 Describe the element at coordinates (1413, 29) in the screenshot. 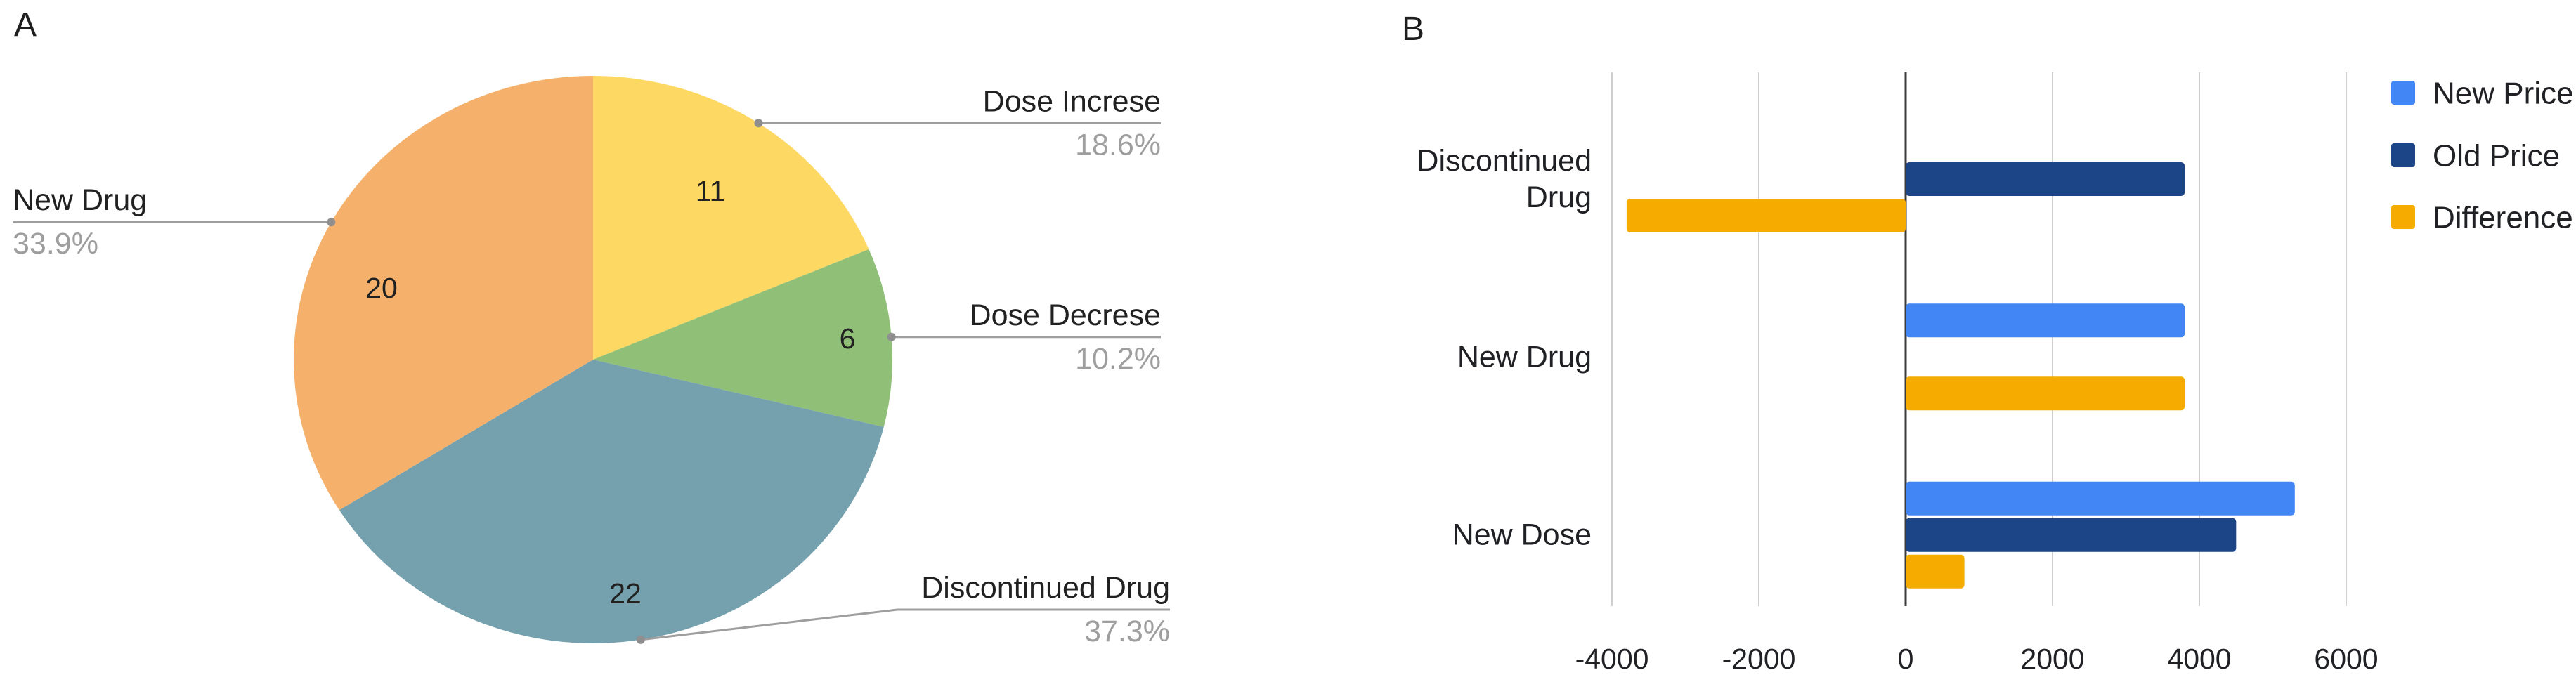

I see `panel-b-label: B` at that location.